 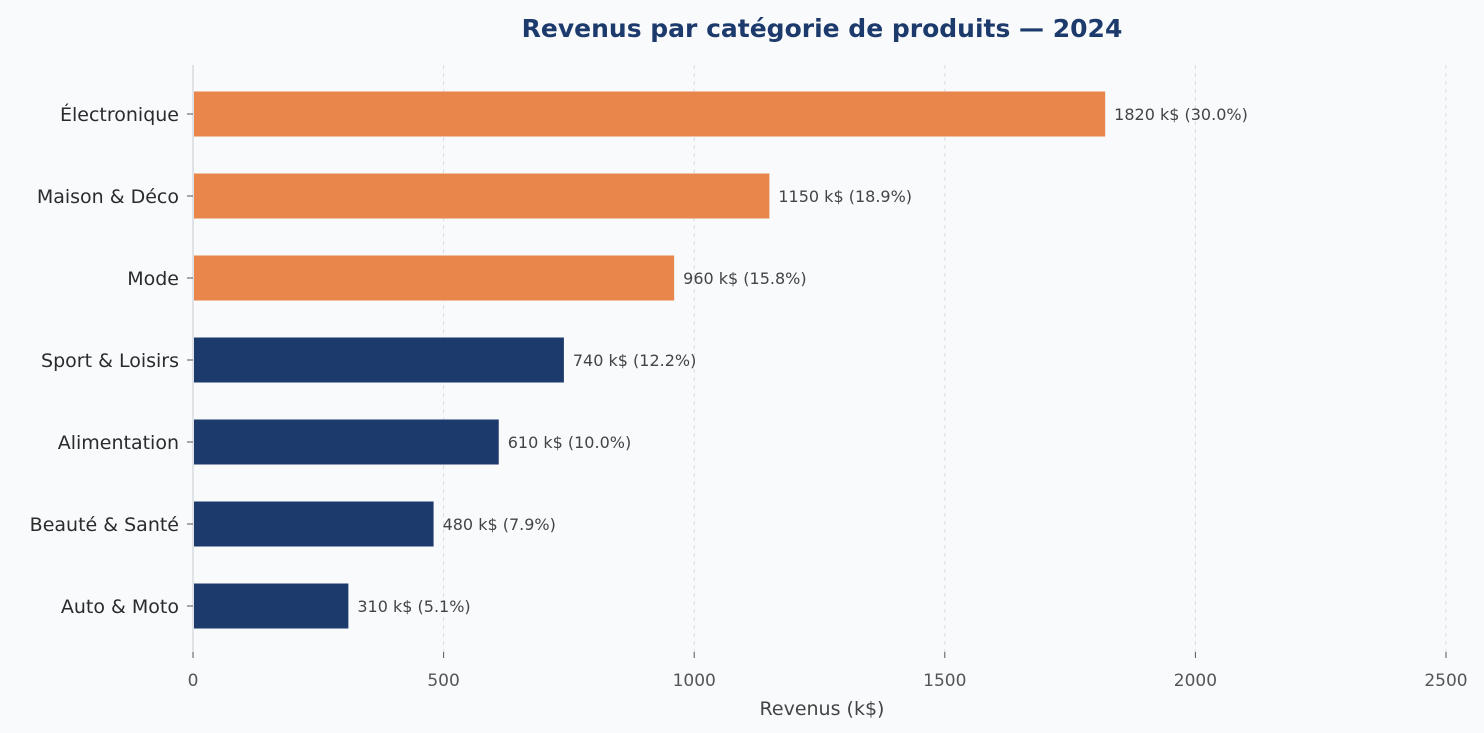 What do you see at coordinates (120, 607) in the screenshot?
I see `category-label: Auto & Moto` at bounding box center [120, 607].